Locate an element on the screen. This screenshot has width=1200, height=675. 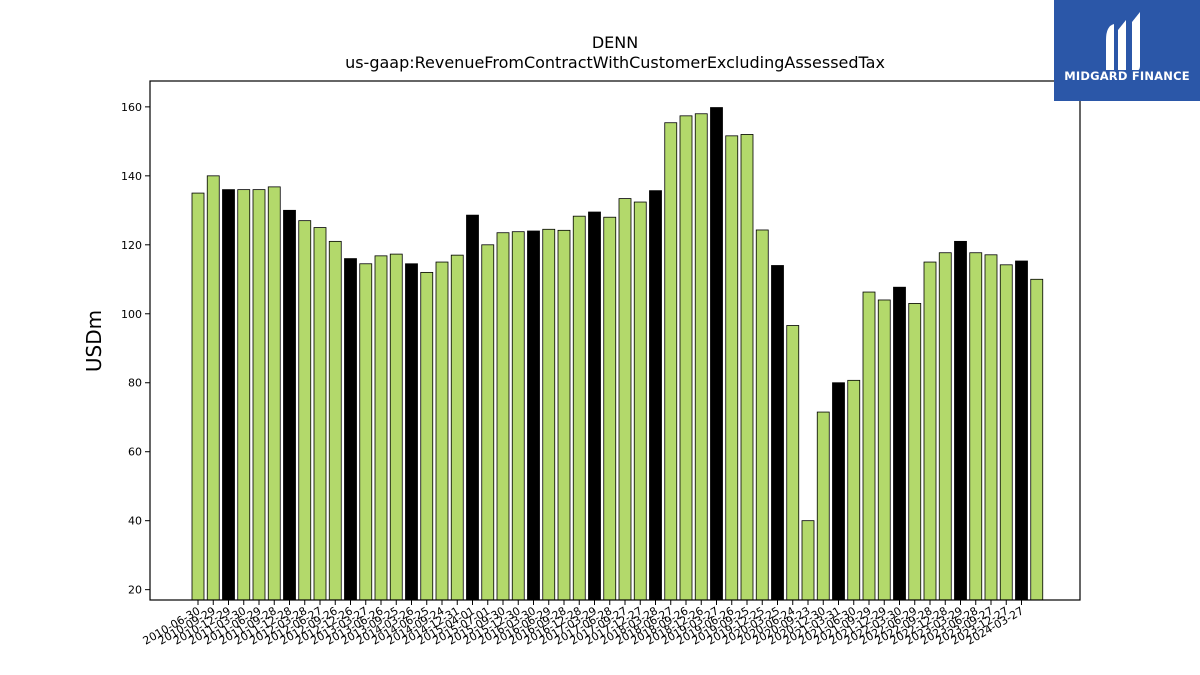
y-tick-label: 40 is located at coordinates (135, 521).